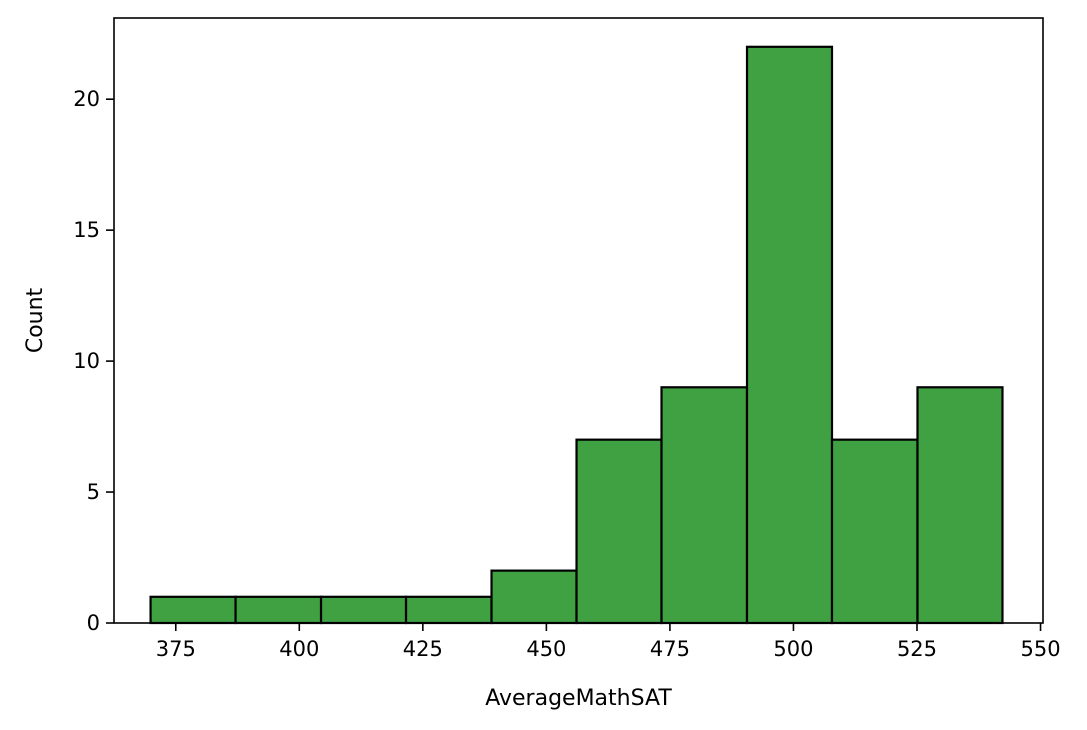 The width and height of the screenshot is (1087, 730). Describe the element at coordinates (299, 649) in the screenshot. I see `x-tick-label: 400` at that location.